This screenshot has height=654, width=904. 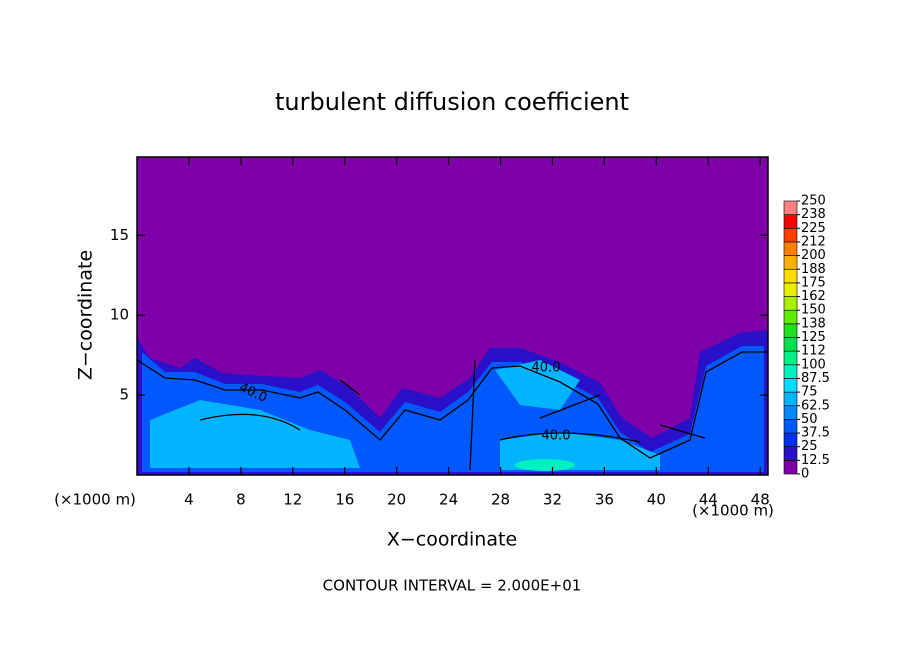 What do you see at coordinates (813, 201) in the screenshot?
I see `colorbar-label: 250` at bounding box center [813, 201].